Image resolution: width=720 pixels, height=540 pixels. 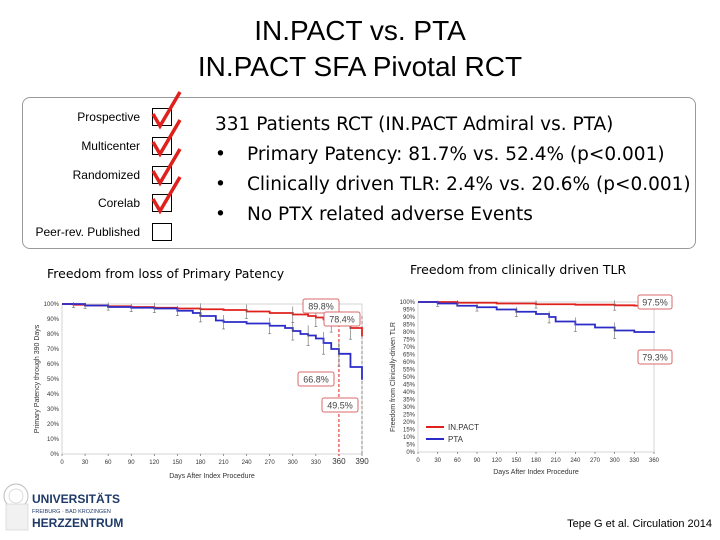 What do you see at coordinates (108, 117) in the screenshot?
I see `criterion-label: Prospective` at bounding box center [108, 117].